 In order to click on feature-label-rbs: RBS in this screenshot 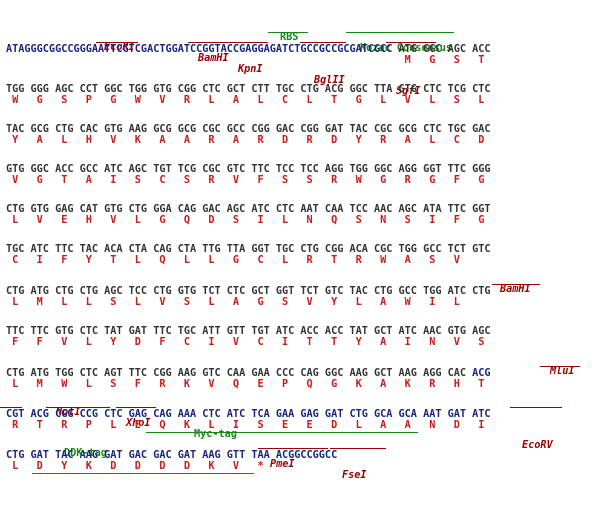, I will do `click(289, 37)`.